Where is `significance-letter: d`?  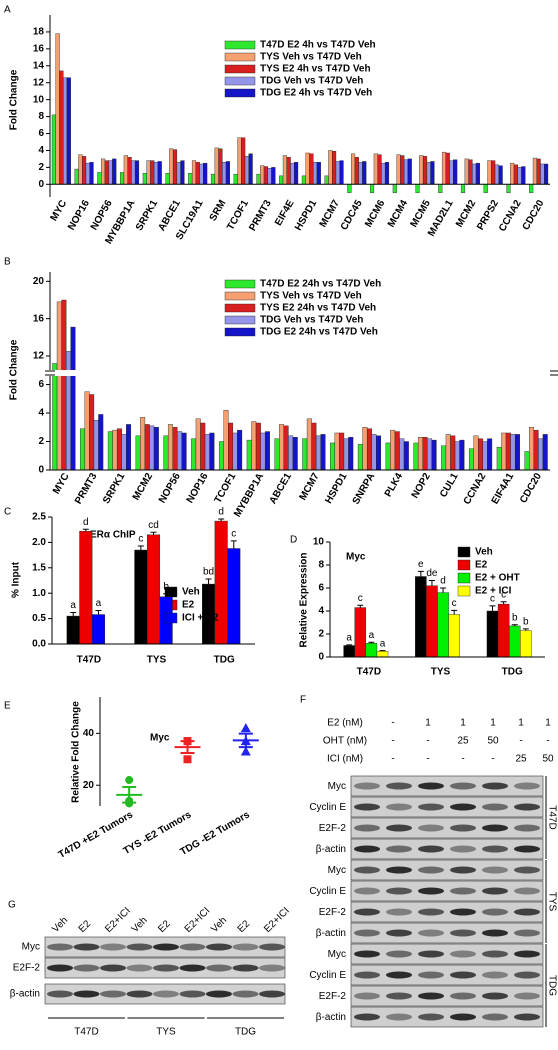
significance-letter: d is located at coordinates (443, 581).